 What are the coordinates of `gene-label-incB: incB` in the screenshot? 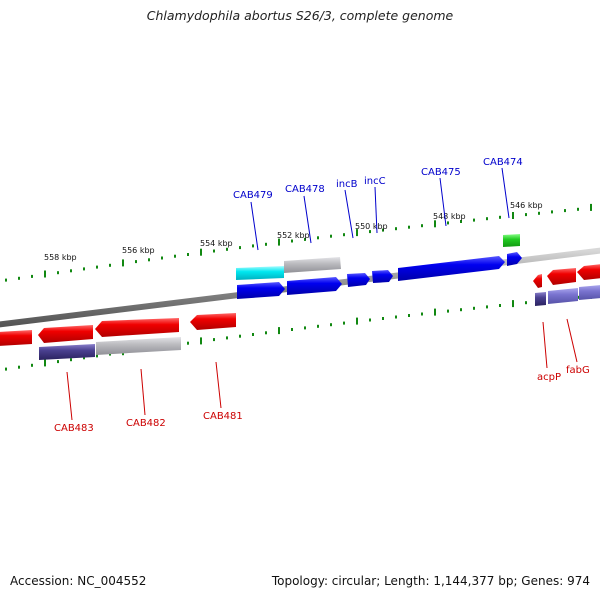 It's located at (347, 184).